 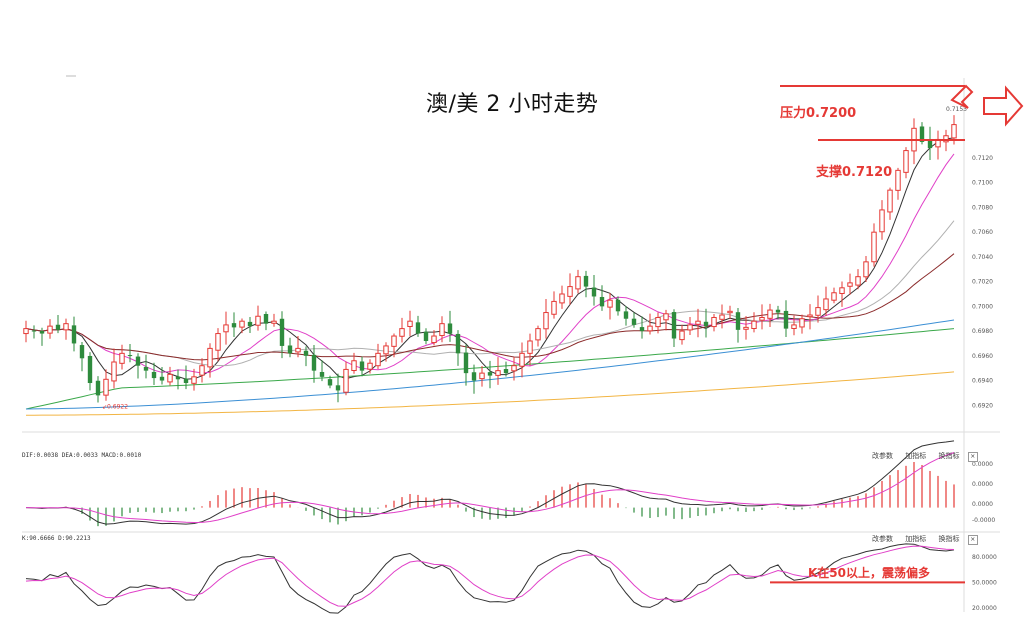 I want to click on macd-dea-line, so click(x=490, y=488).